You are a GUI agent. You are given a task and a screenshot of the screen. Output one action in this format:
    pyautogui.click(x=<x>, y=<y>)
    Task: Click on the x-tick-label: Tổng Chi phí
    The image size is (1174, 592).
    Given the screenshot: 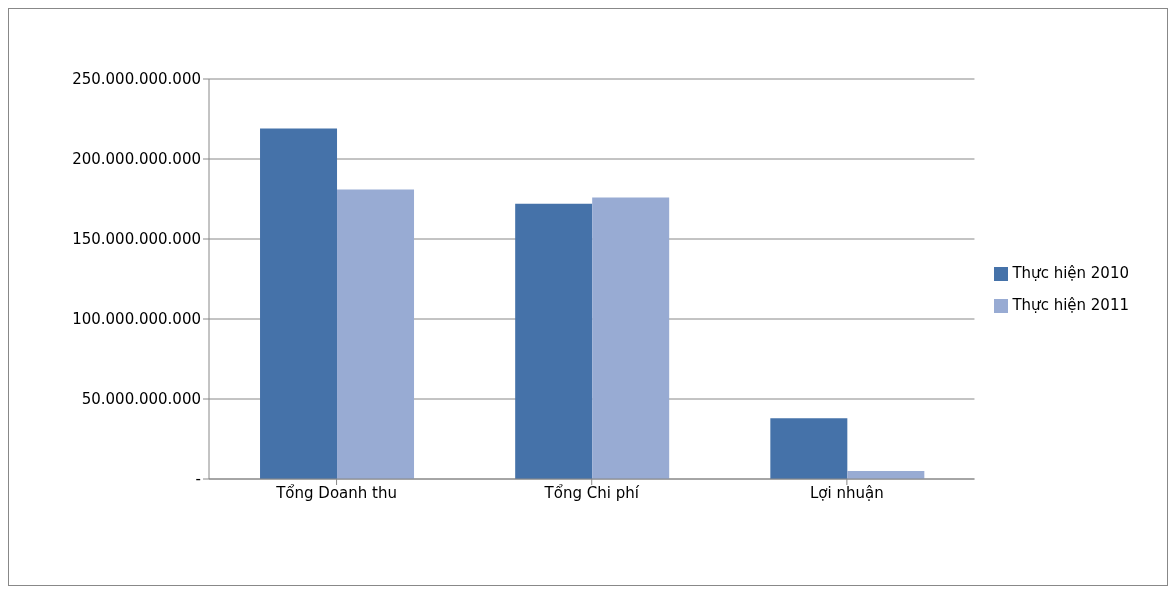 What is the action you would take?
    pyautogui.click(x=591, y=492)
    